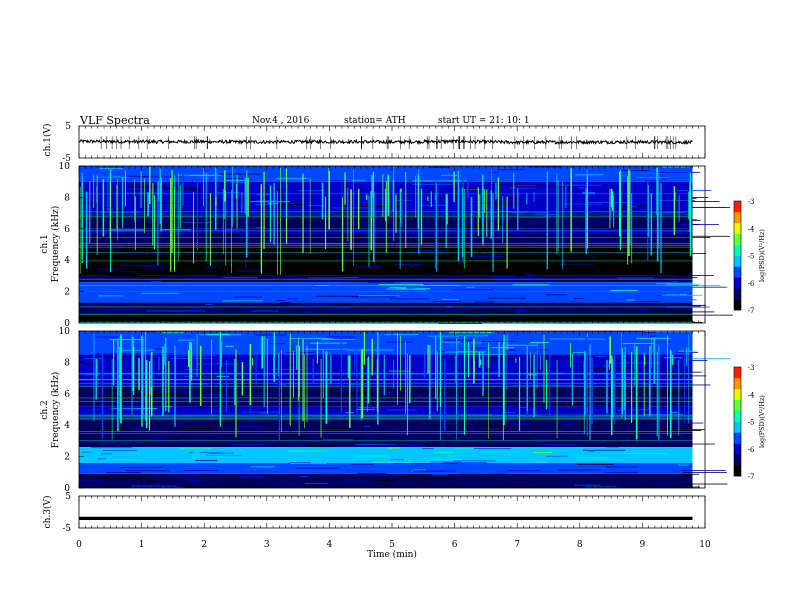 Image resolution: width=792 pixels, height=612 pixels. What do you see at coordinates (67, 426) in the screenshot?
I see `ch2-spectrogram-ytick-label: 4` at bounding box center [67, 426].